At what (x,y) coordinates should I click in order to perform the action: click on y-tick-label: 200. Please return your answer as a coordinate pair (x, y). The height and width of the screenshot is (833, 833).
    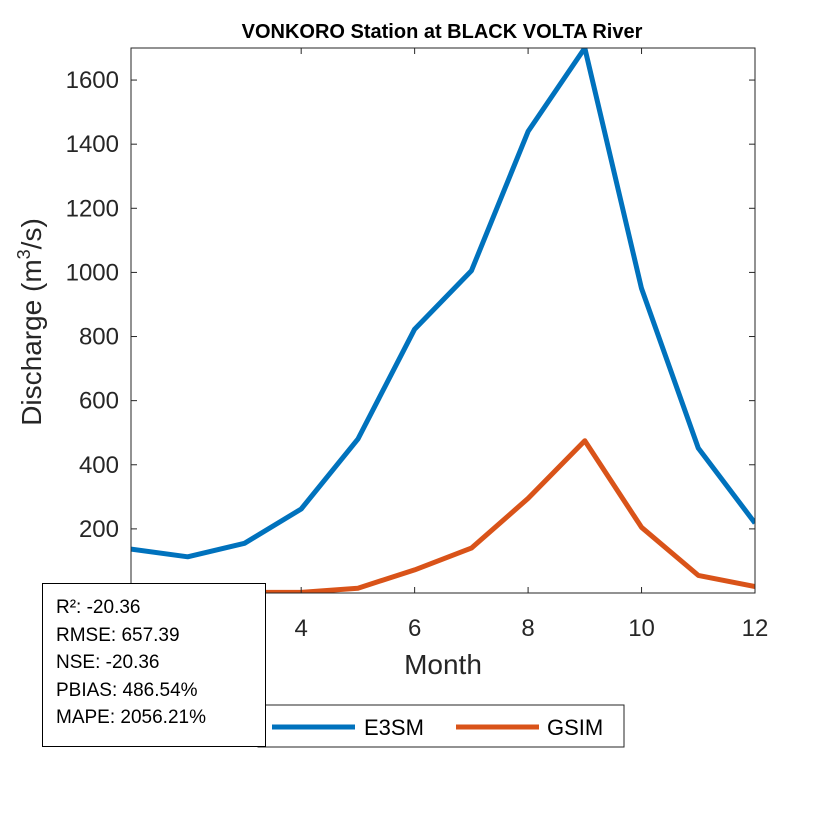
    Looking at the image, I should click on (99, 529).